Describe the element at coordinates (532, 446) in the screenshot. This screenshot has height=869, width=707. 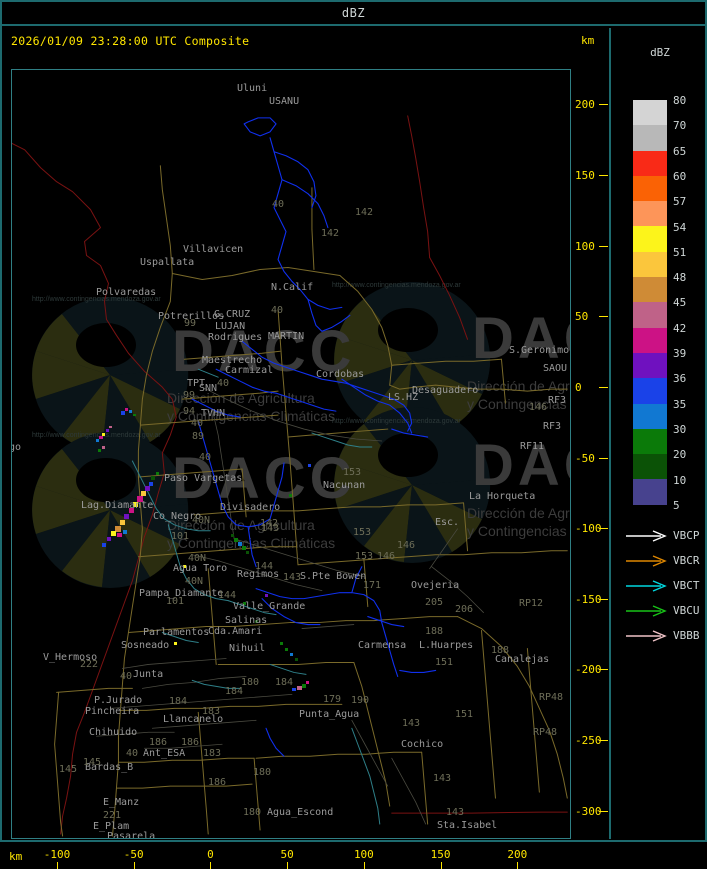
I see `place-label: RF11` at that location.